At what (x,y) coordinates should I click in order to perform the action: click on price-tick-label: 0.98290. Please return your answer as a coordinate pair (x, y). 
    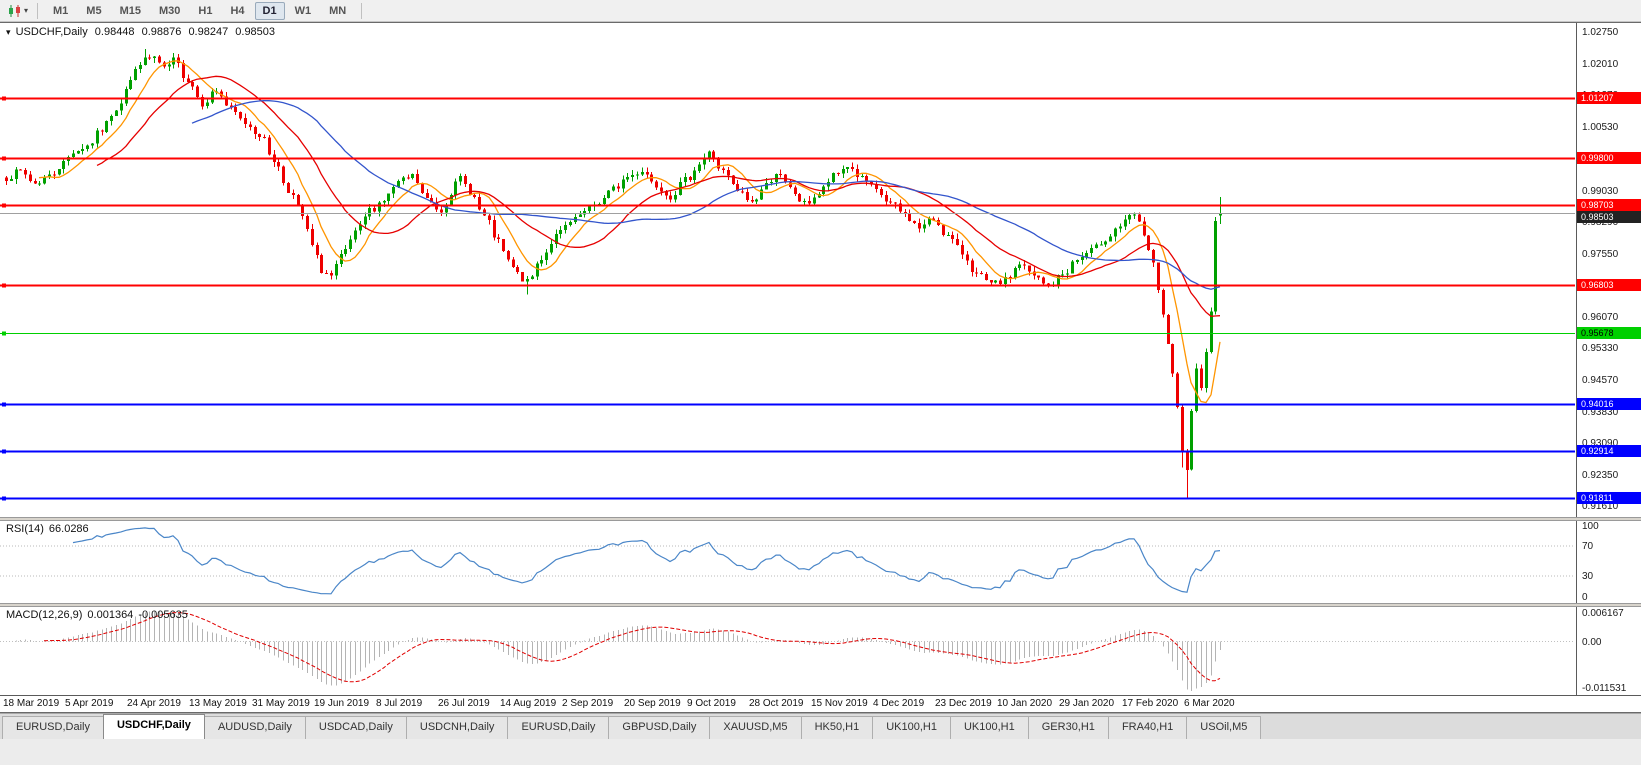
    Looking at the image, I should click on (1600, 223).